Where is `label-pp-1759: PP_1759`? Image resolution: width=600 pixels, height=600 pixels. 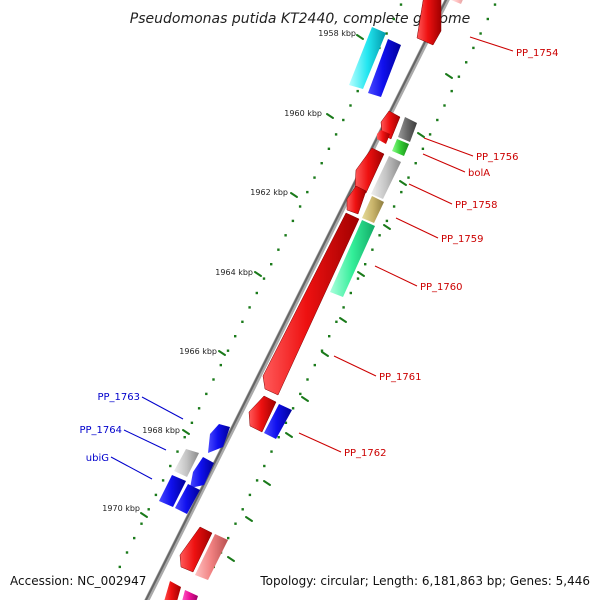 label-pp-1759: PP_1759 is located at coordinates (462, 239).